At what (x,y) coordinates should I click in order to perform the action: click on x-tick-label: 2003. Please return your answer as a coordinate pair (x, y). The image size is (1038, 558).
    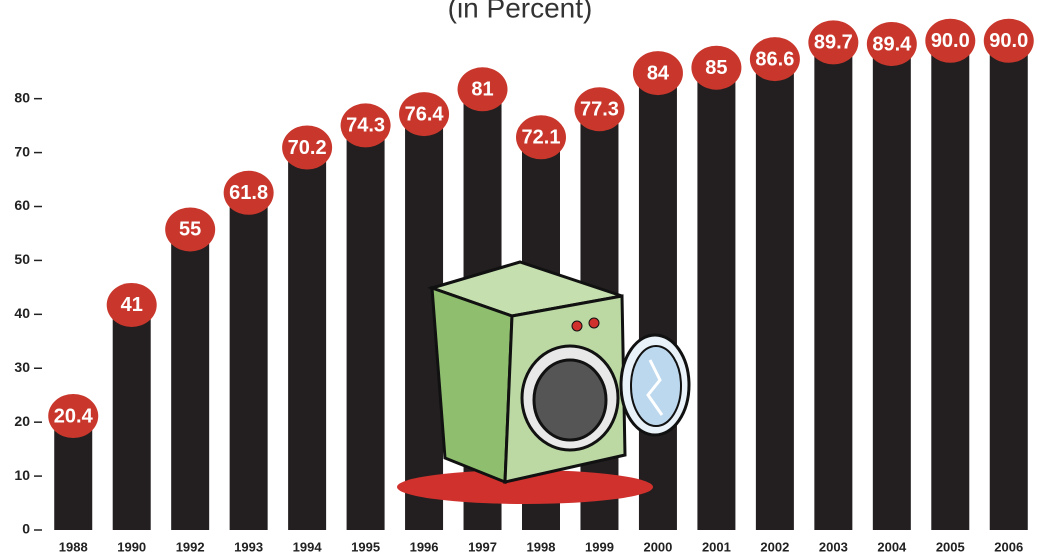
    Looking at the image, I should click on (833, 546).